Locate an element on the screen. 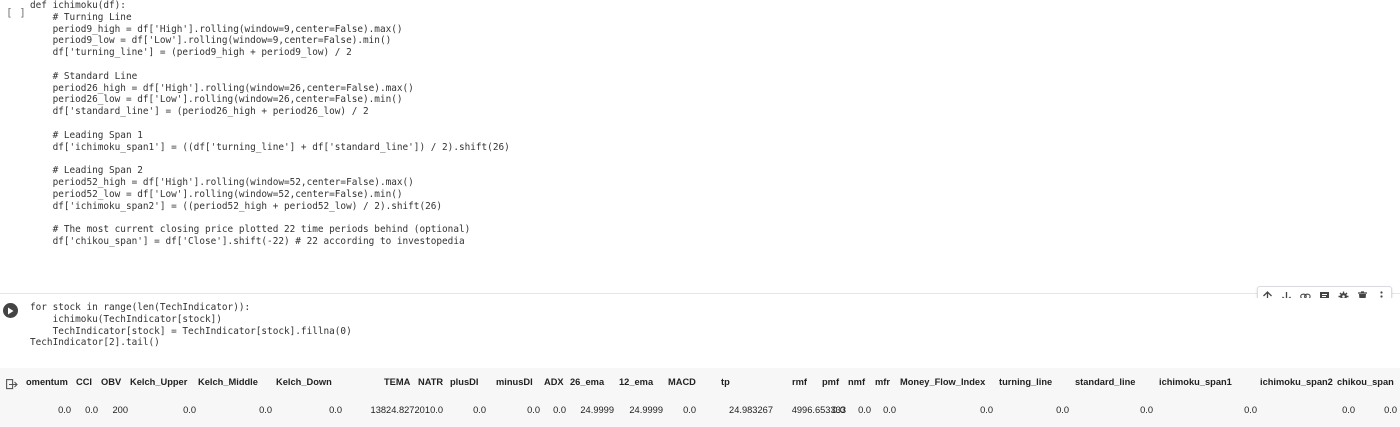 The image size is (1400, 427). table-cell: 4996.653333 is located at coordinates (818, 410).